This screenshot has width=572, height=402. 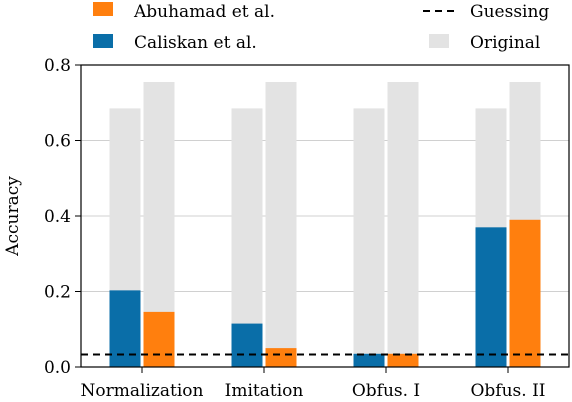 I want to click on x-tick-label: Obfus. I, so click(x=386, y=391).